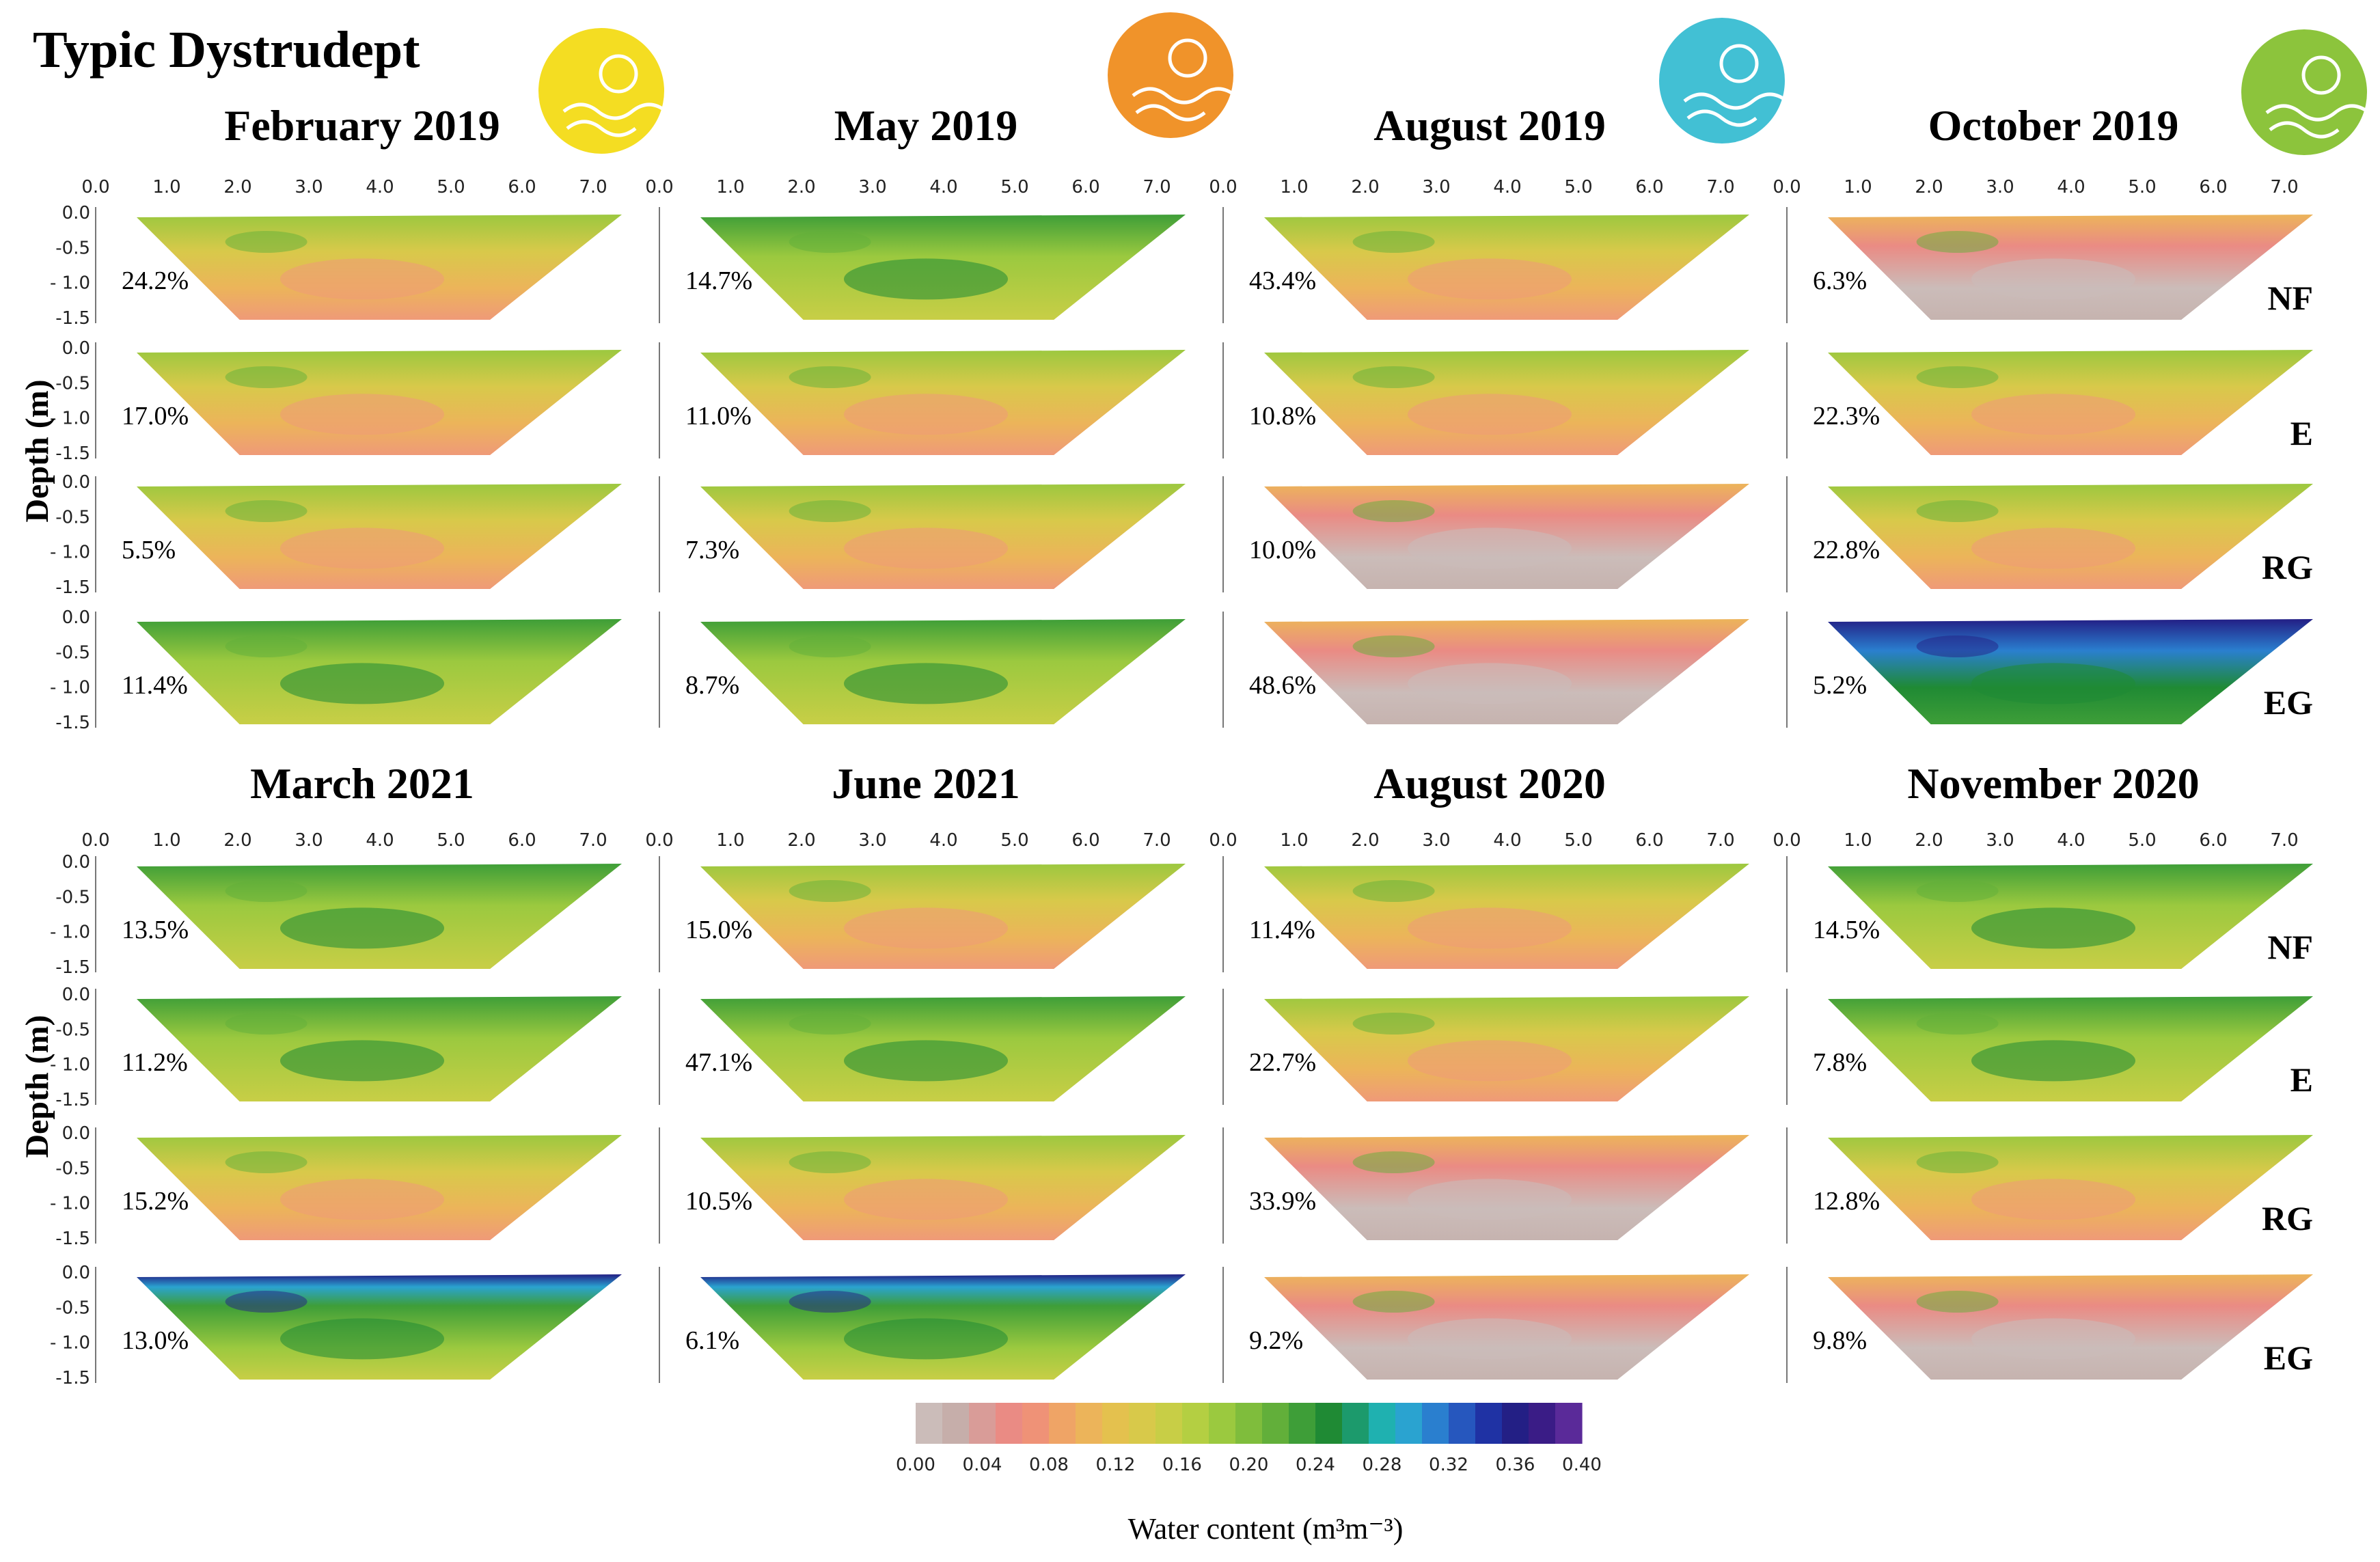 Image resolution: width=2380 pixels, height=1562 pixels. What do you see at coordinates (336, 1186) in the screenshot?
I see `tomography-panel: 0.0 -0.5 - 1.0 -1.5 15.2%` at bounding box center [336, 1186].